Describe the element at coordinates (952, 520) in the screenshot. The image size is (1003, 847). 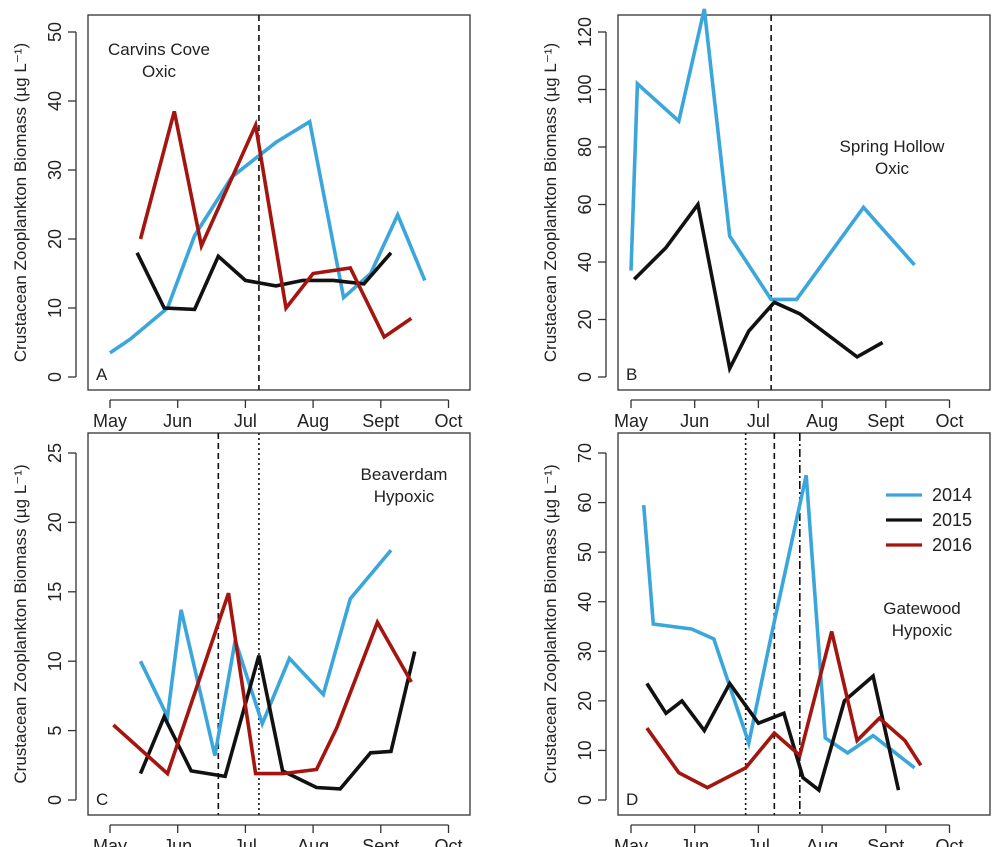
I see `legend-label: 2015` at that location.